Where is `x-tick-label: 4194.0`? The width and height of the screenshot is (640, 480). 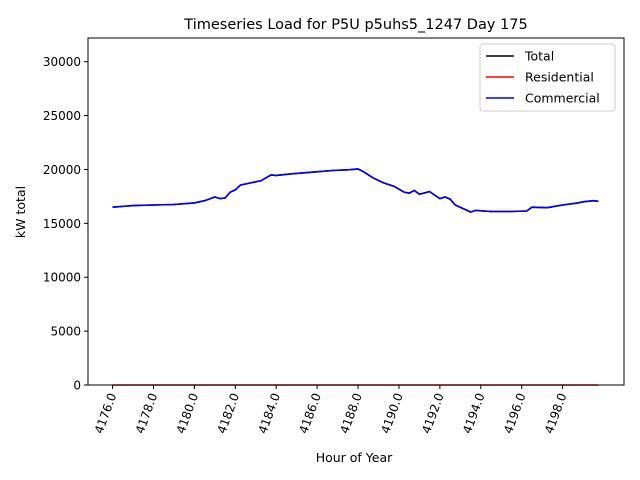 x-tick-label: 4194.0 is located at coordinates (474, 413).